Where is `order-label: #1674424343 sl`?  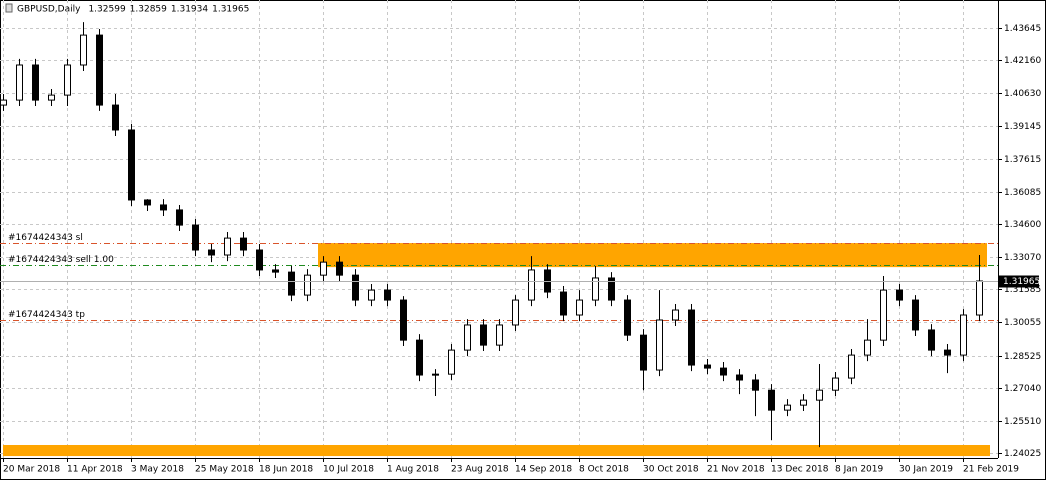 order-label: #1674424343 sl is located at coordinates (45, 238).